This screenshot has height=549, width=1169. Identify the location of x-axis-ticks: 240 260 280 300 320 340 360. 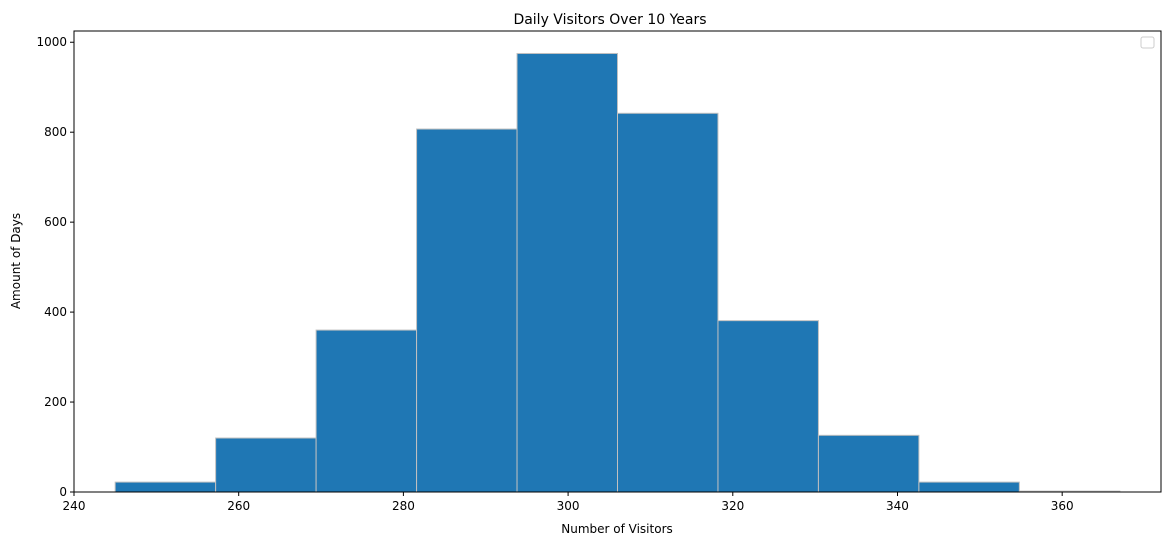
(568, 502).